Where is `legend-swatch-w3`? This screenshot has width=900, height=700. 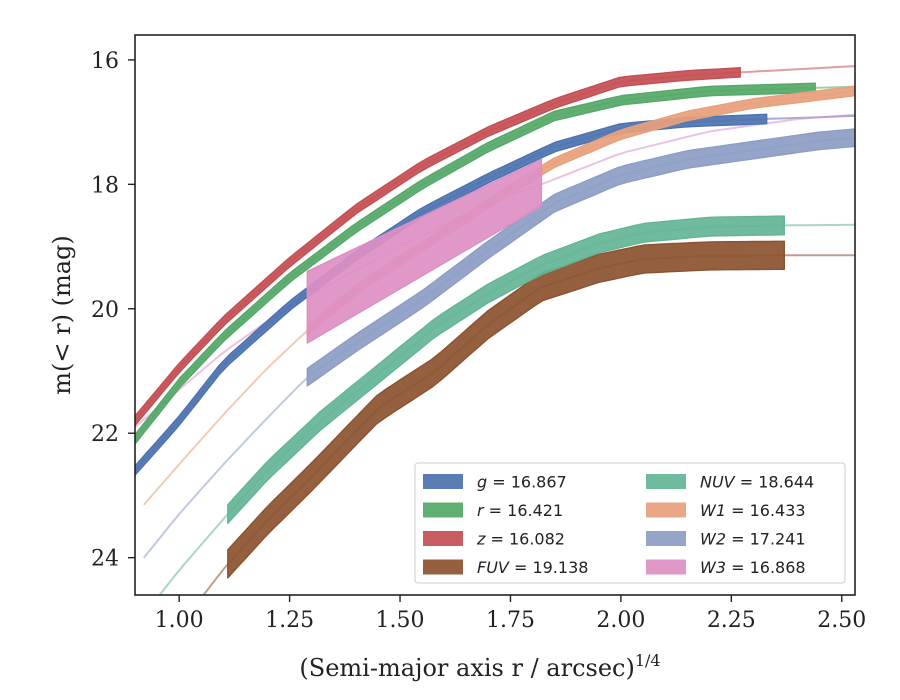 legend-swatch-w3 is located at coordinates (666, 567).